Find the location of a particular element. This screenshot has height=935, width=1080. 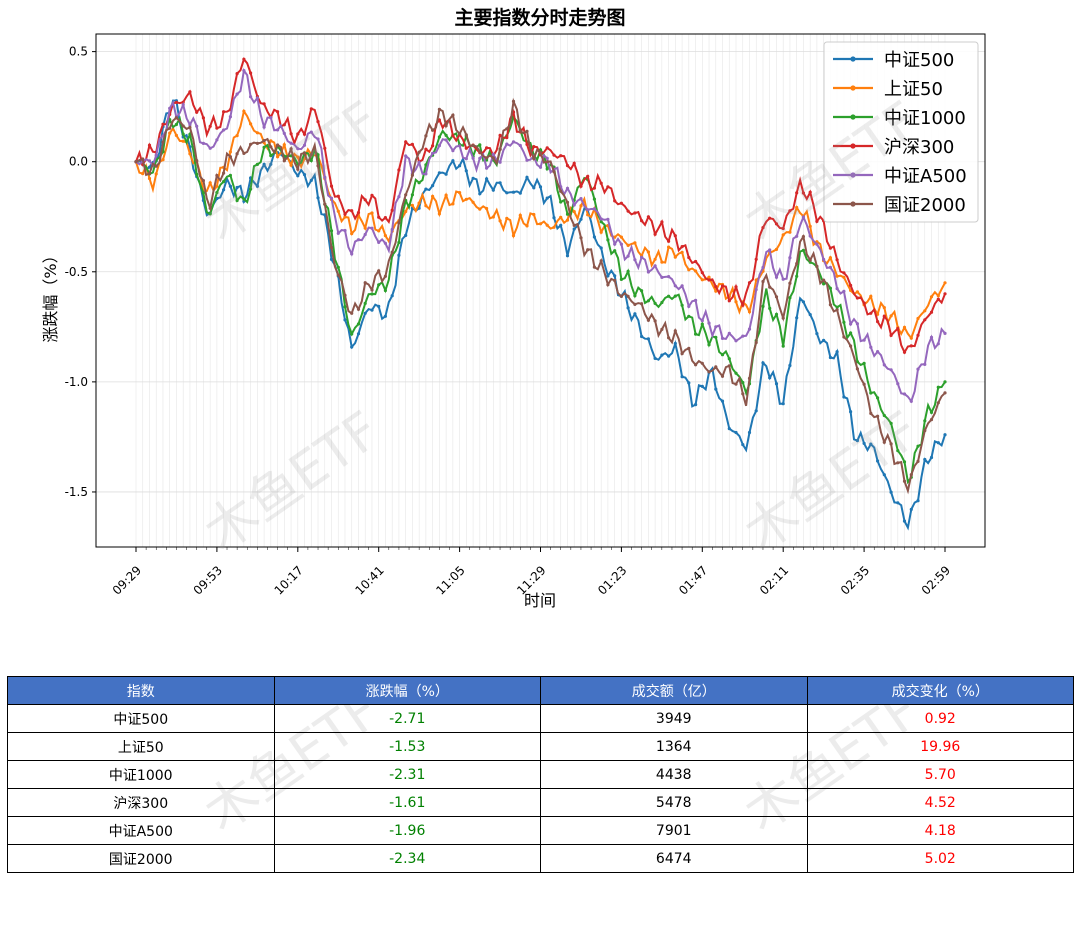

volume-change-cell: 4.52 is located at coordinates (940, 802).